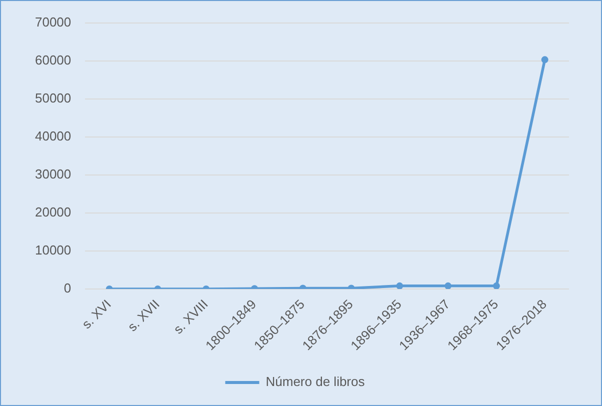 The image size is (602, 406). What do you see at coordinates (53, 212) in the screenshot?
I see `y-tick-label: 20000` at bounding box center [53, 212].